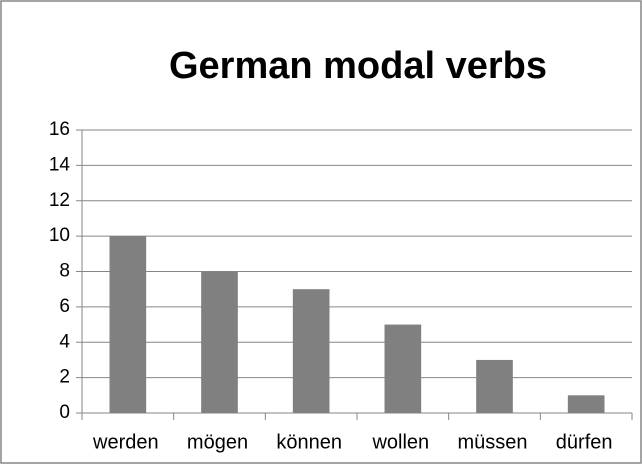 Image resolution: width=642 pixels, height=464 pixels. I want to click on y-tick-label: 10, so click(59, 235).